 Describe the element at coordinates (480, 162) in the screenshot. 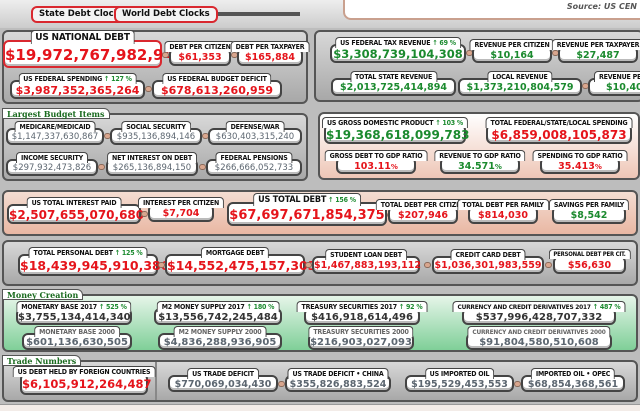

I see `revenue-to-gdp-clock: REVENUE TO GDP RATIO 34.571%` at that location.